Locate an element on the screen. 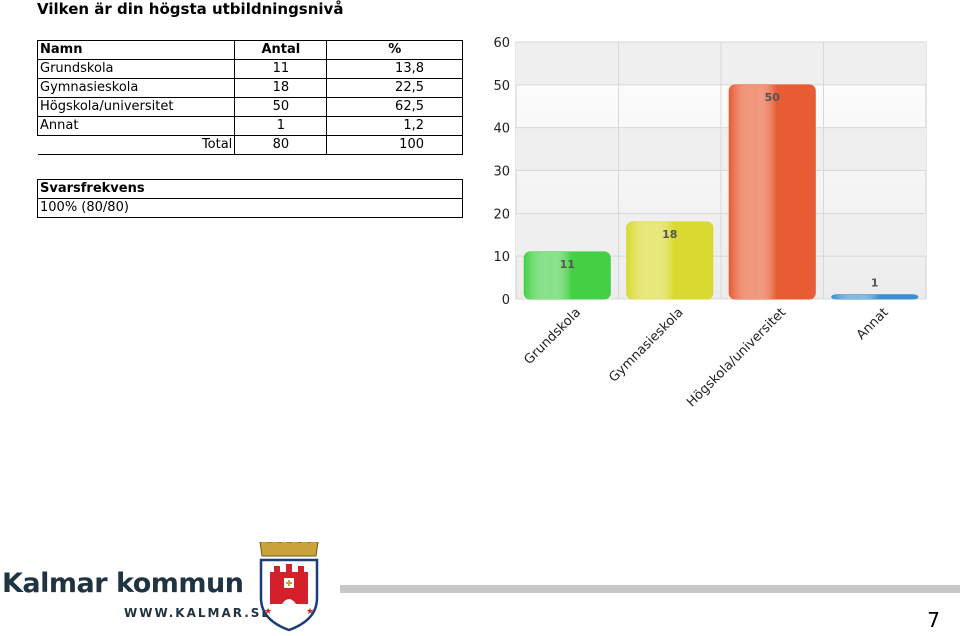 The width and height of the screenshot is (960, 636). data-label: 1 is located at coordinates (875, 283).